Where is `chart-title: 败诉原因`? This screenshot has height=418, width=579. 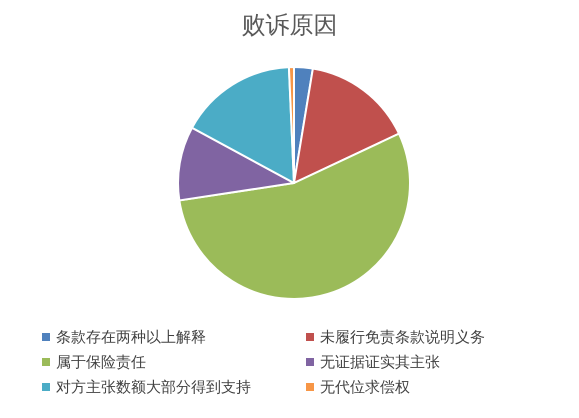 chart-title: 败诉原因 is located at coordinates (290, 25).